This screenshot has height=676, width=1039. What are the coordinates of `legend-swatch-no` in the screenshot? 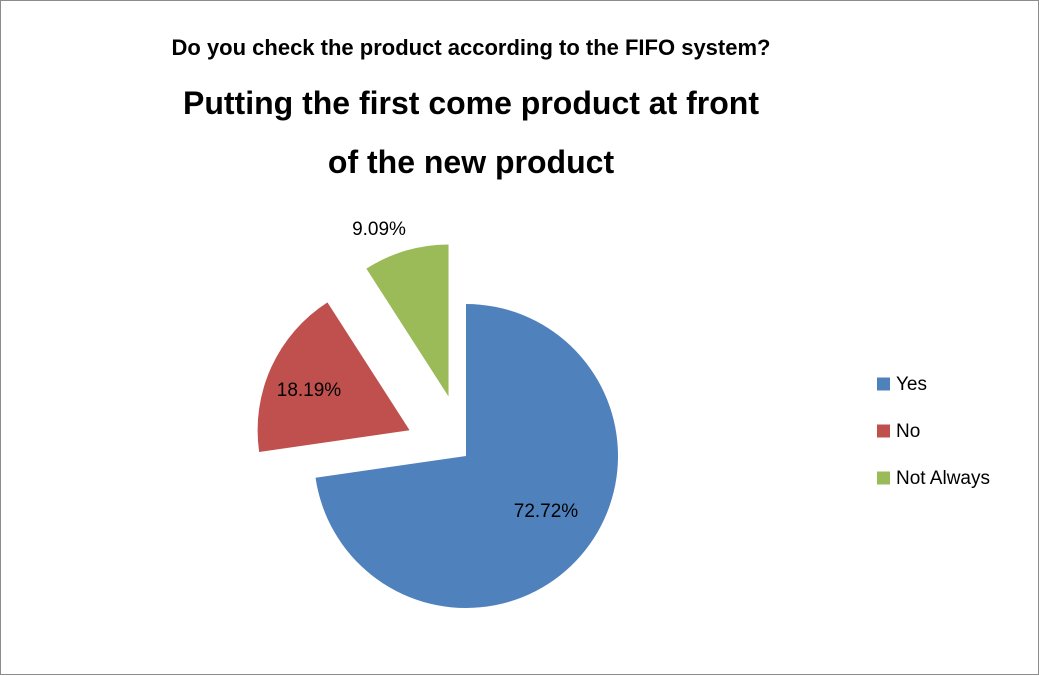 It's located at (883, 431).